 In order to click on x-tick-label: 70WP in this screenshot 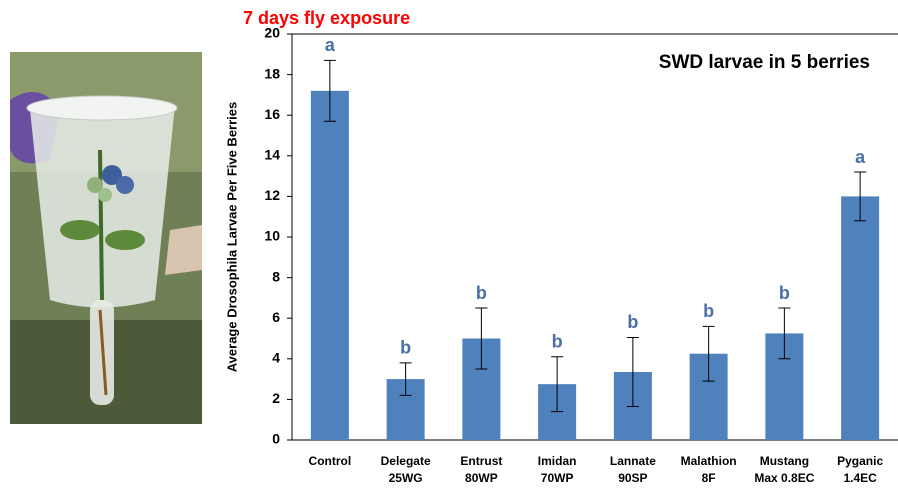, I will do `click(557, 478)`.